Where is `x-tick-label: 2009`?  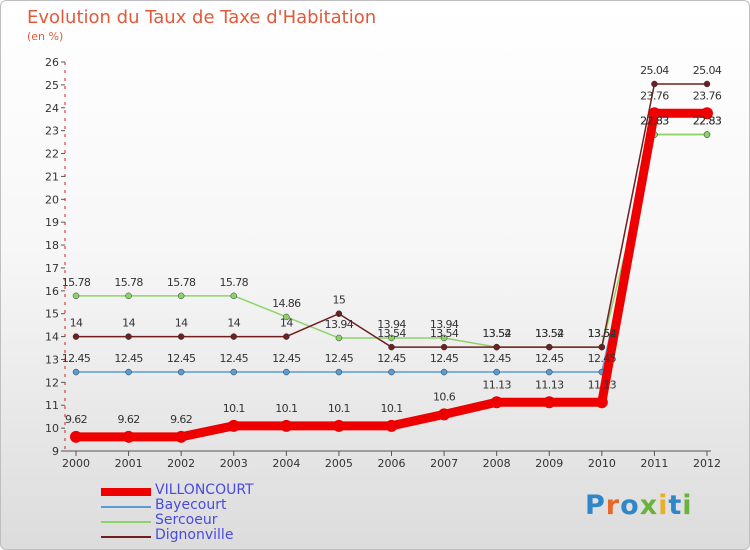 x-tick-label: 2009 is located at coordinates (549, 463).